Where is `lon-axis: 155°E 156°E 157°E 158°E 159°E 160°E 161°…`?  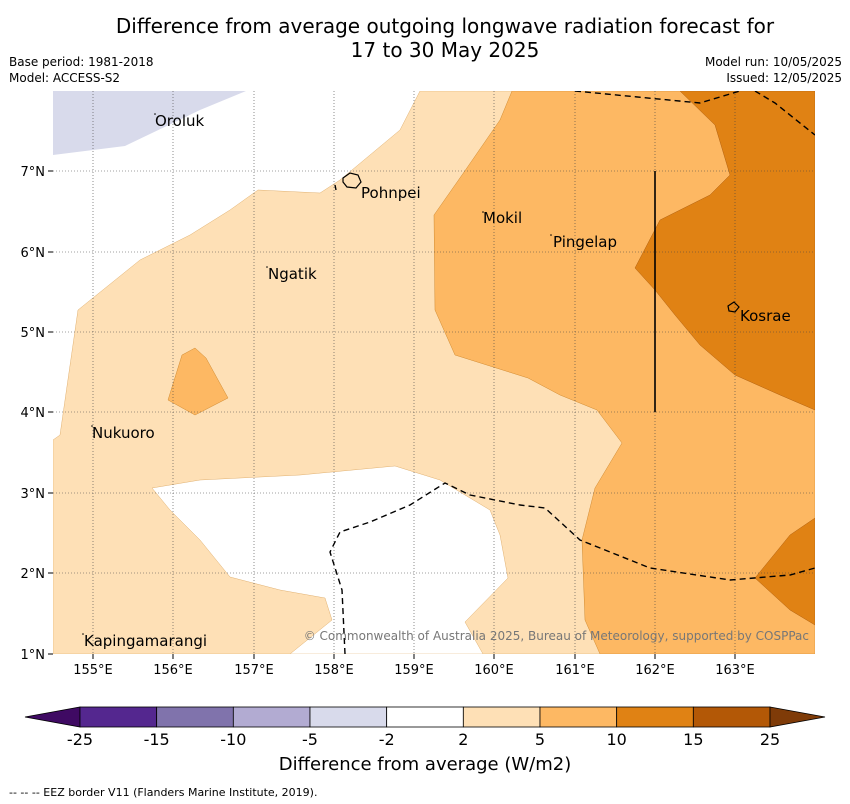
lon-axis: 155°E 156°E 157°E 158°E 159°E 160°E 161°… is located at coordinates (414, 666).